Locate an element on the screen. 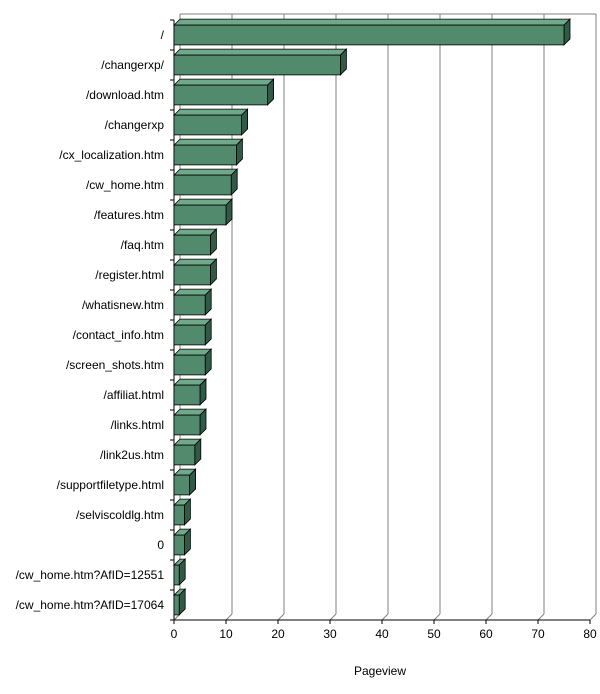 The width and height of the screenshot is (600, 694). category-label: /cx_localization.htm is located at coordinates (111, 155).